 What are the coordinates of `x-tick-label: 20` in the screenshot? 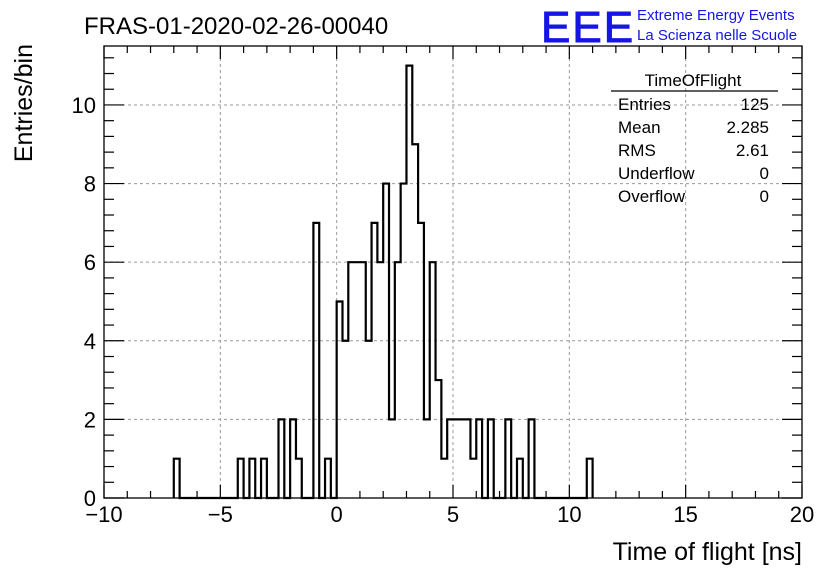 It's located at (802, 514).